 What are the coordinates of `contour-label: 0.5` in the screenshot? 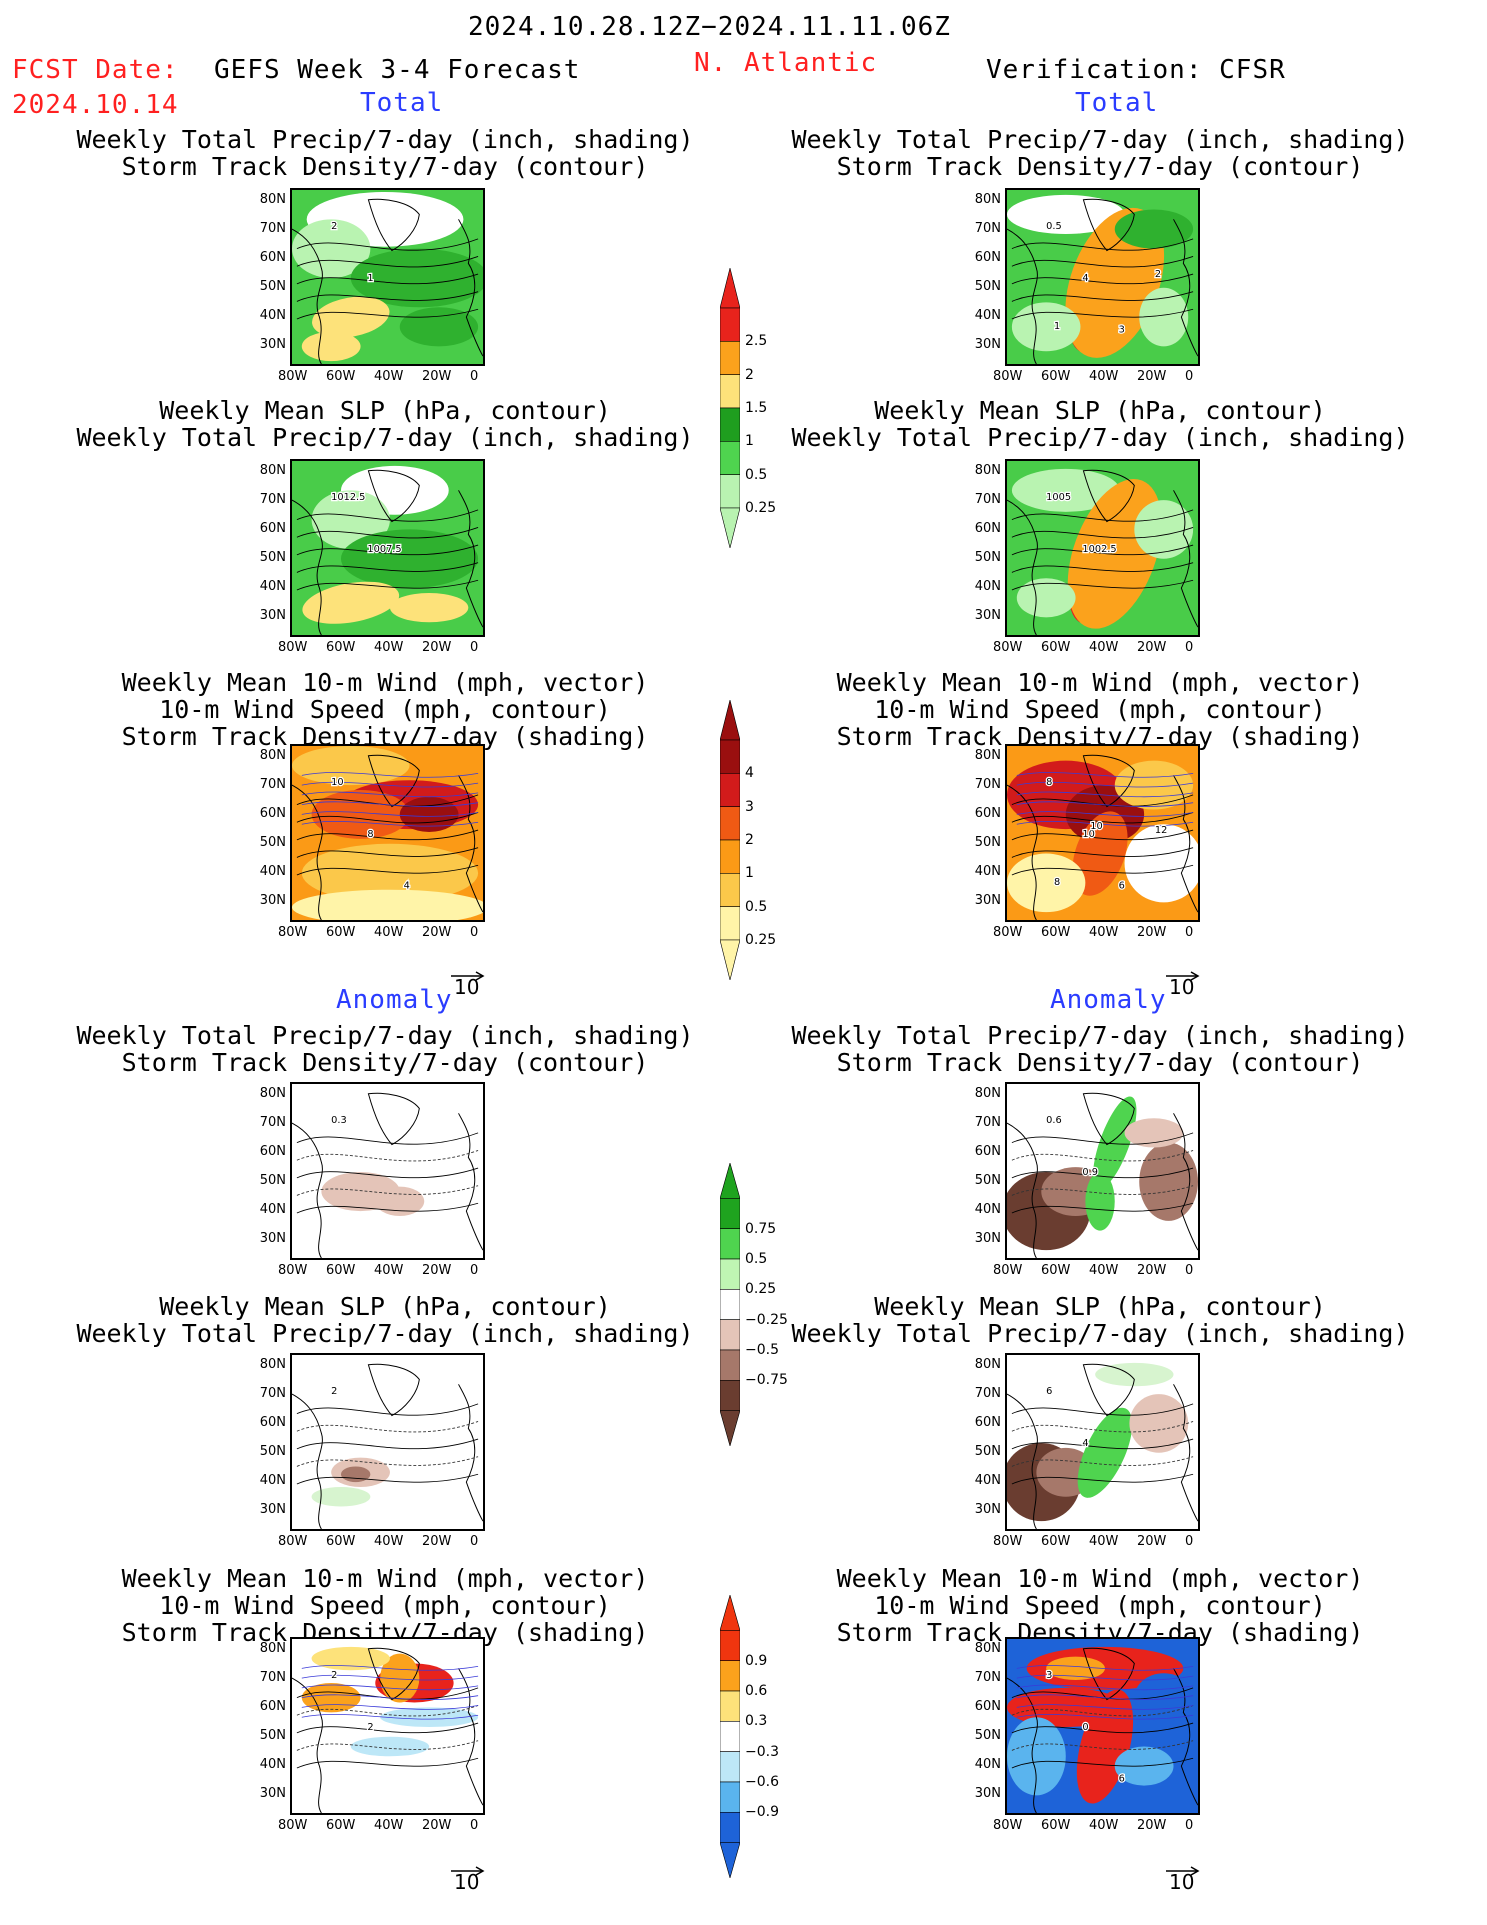 It's located at (1054, 226).